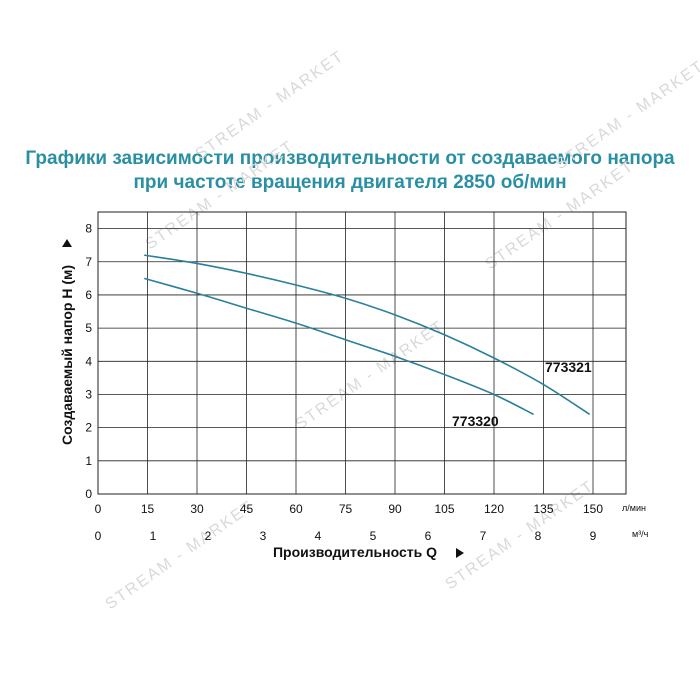 The image size is (700, 700). What do you see at coordinates (88, 262) in the screenshot?
I see `y-tick-label: 7` at bounding box center [88, 262].